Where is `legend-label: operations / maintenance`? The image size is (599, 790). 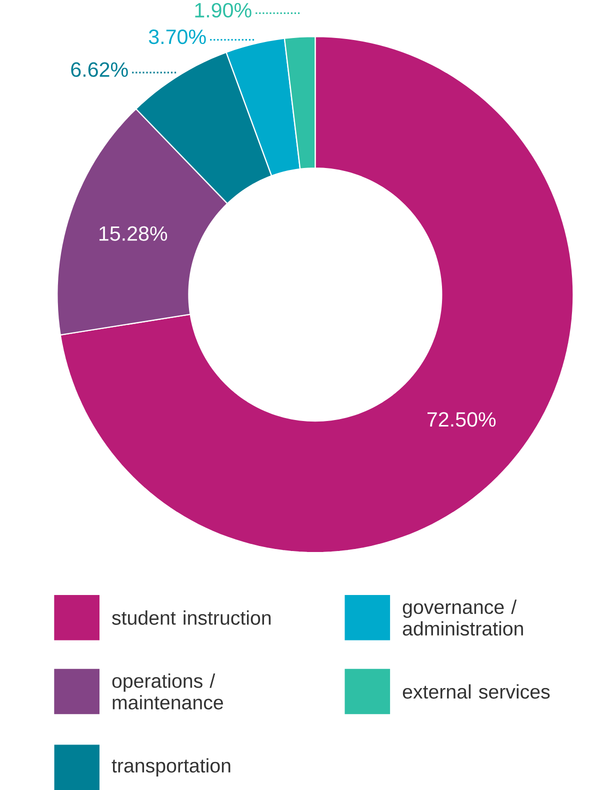 legend-label: operations / maintenance is located at coordinates (168, 691).